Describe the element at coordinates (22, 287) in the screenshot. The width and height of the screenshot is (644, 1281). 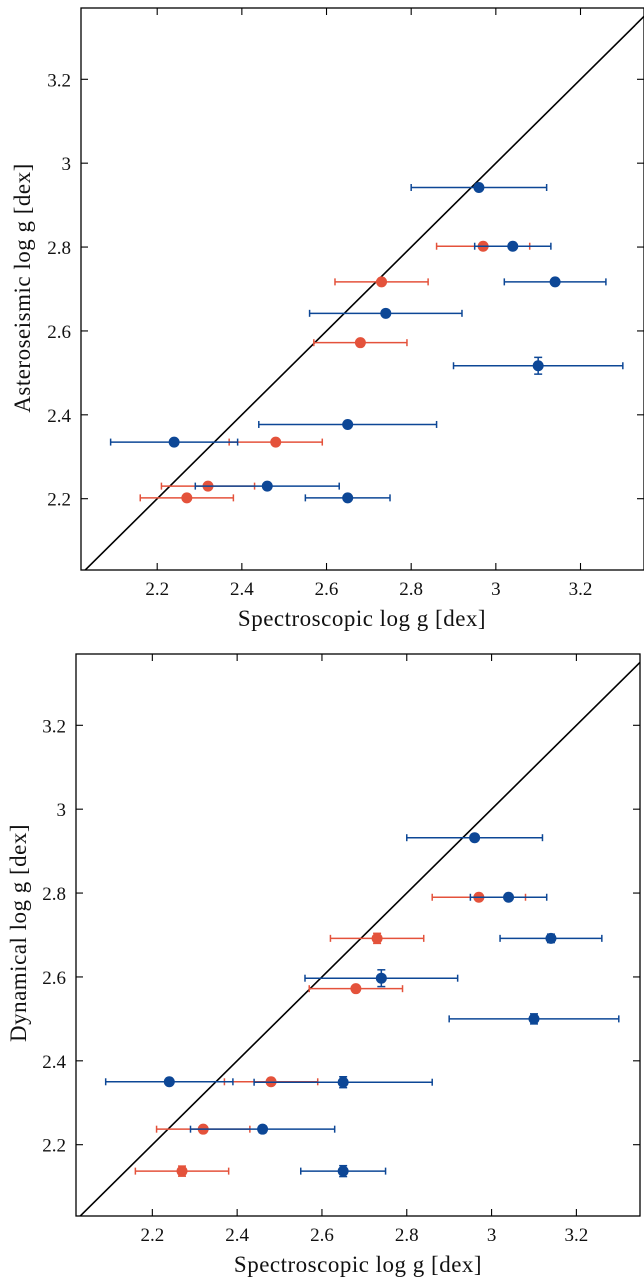
I see `y-axis-title: Asteroseismic log g [dex]` at that location.